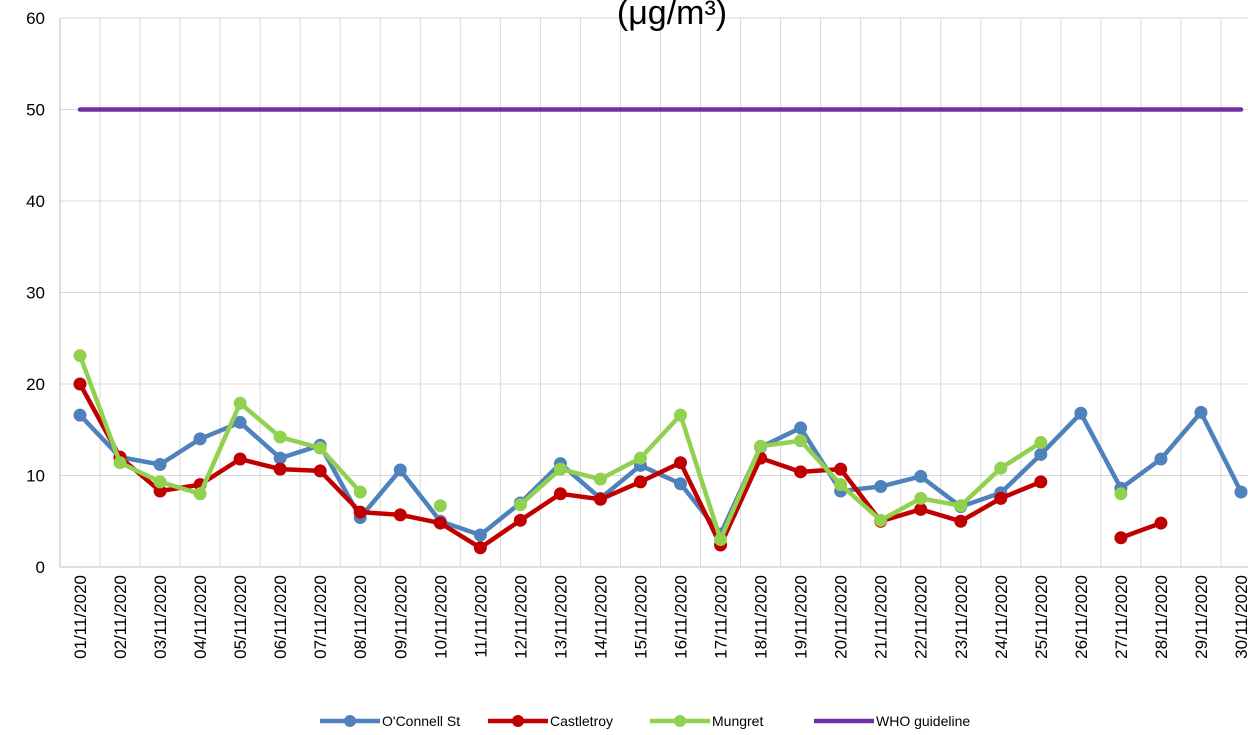 The height and width of the screenshot is (735, 1248). I want to click on x-tick-label: 04/11/2020, so click(200, 617).